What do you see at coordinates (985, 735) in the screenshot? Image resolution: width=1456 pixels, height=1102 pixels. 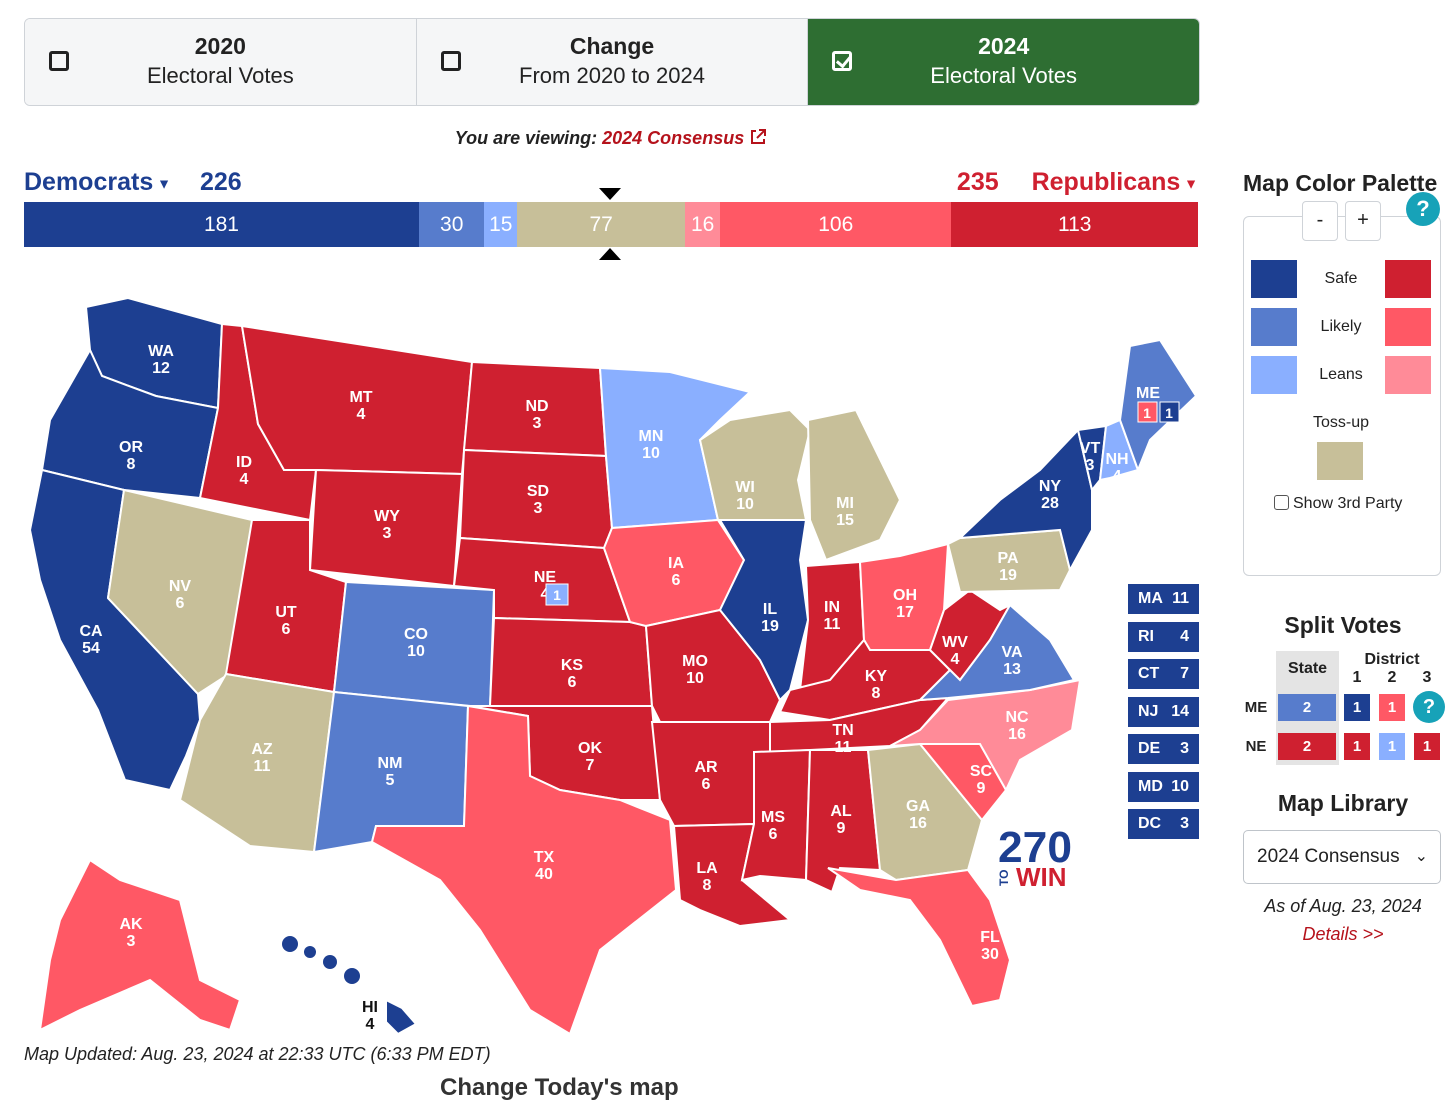 I see `state-nc` at bounding box center [985, 735].